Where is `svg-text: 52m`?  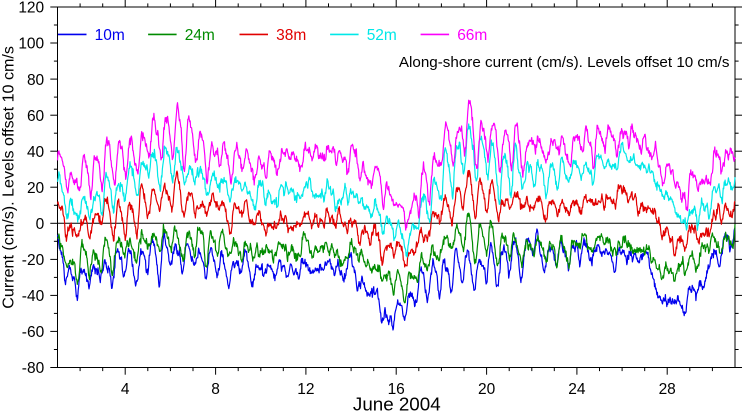
svg-text: 52m is located at coordinates (382, 35).